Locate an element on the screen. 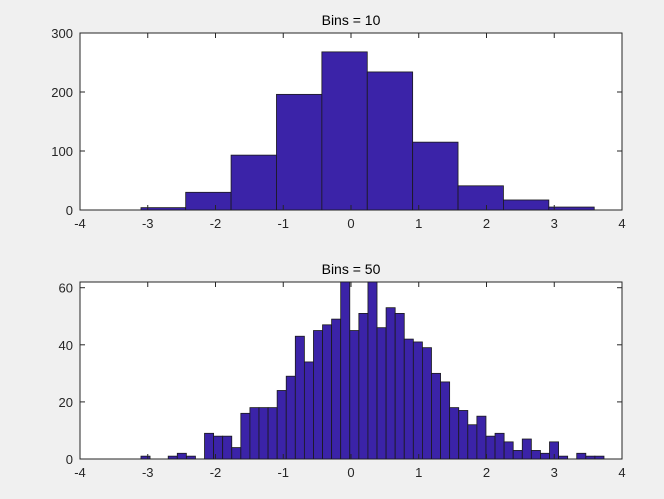 Image resolution: width=664 pixels, height=499 pixels. y-tick-label: 100 is located at coordinates (62, 151).